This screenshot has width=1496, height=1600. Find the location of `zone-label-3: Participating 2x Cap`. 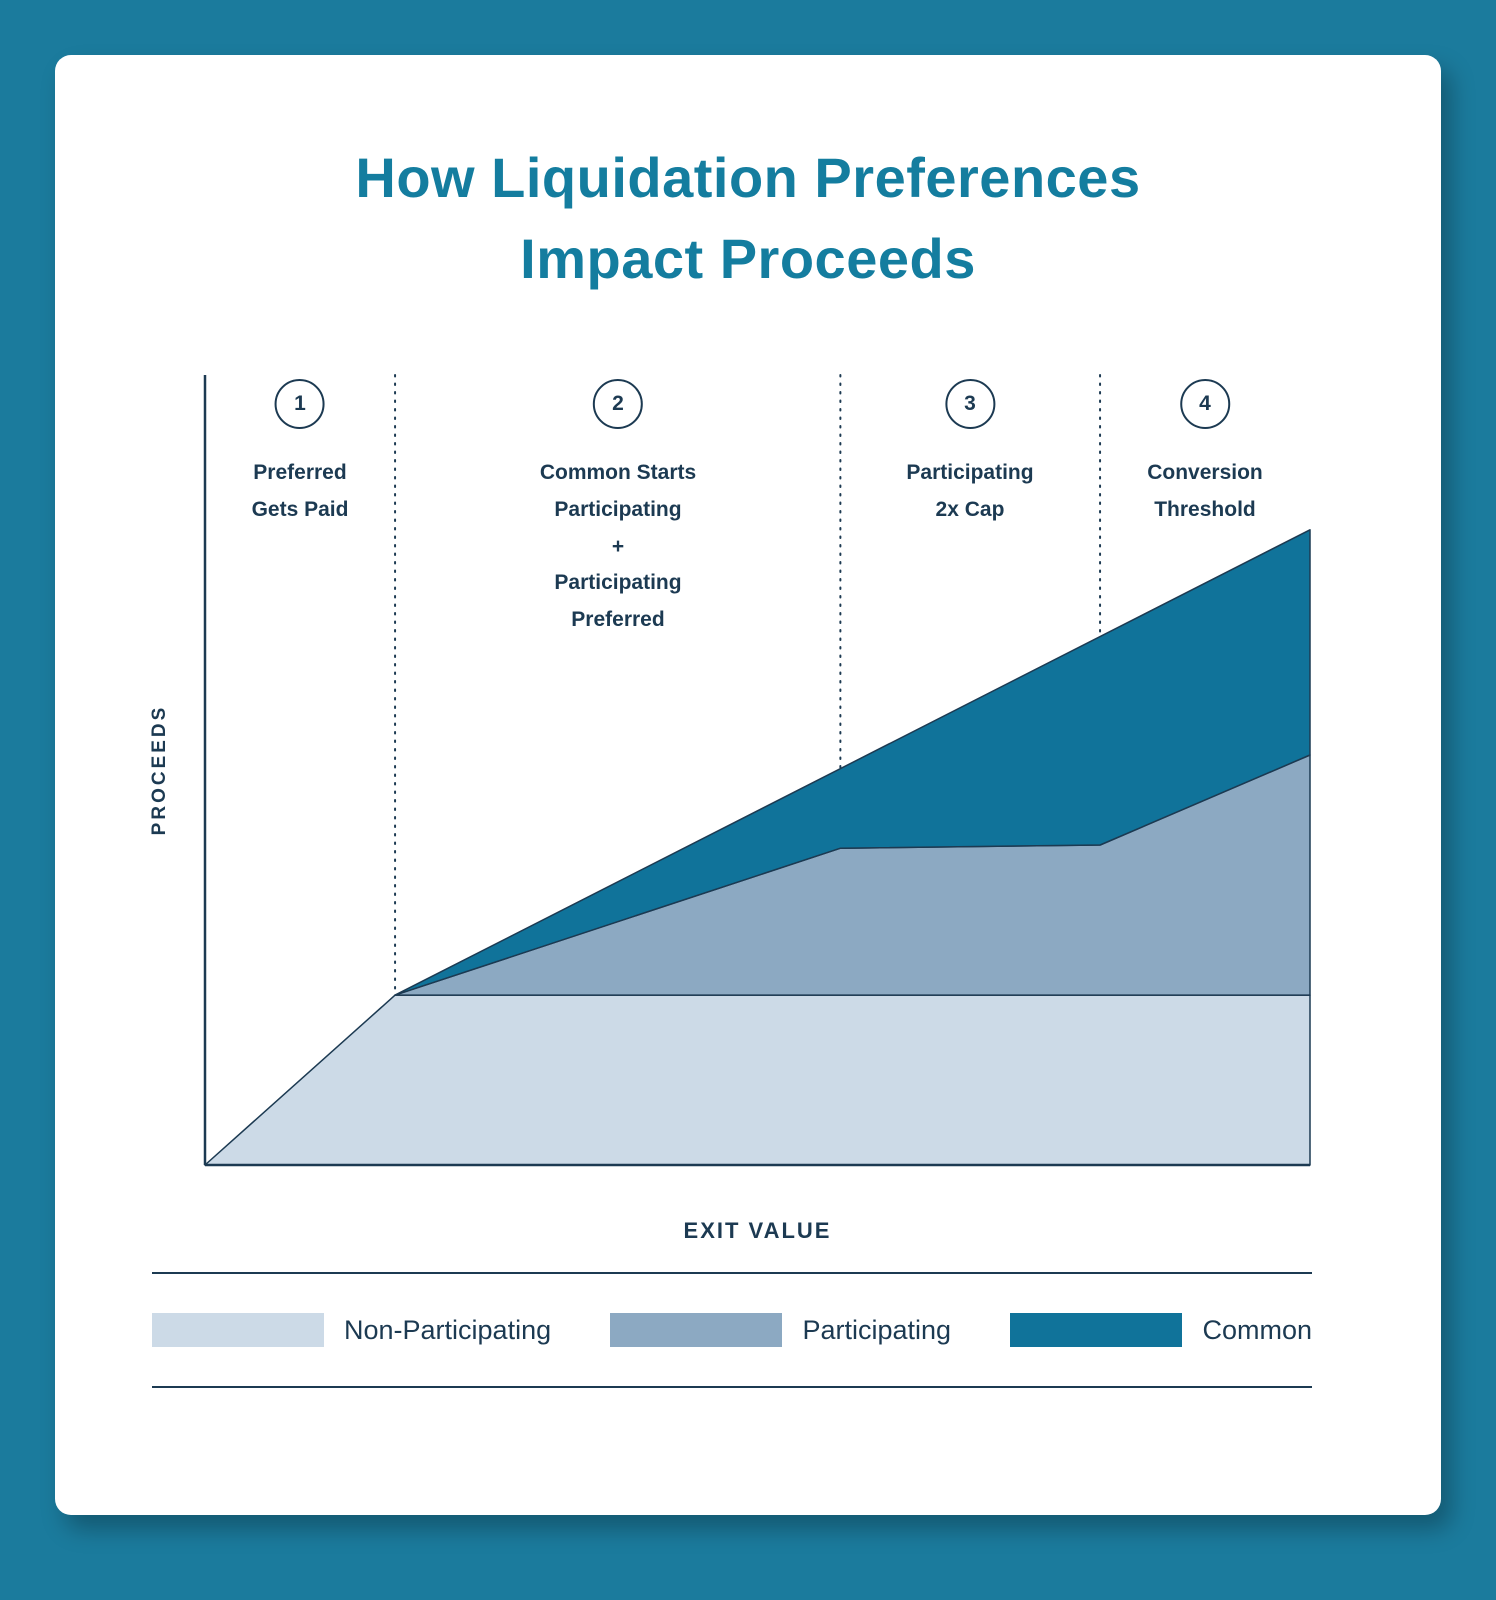

zone-label-3: Participating 2x Cap is located at coordinates (969, 492).